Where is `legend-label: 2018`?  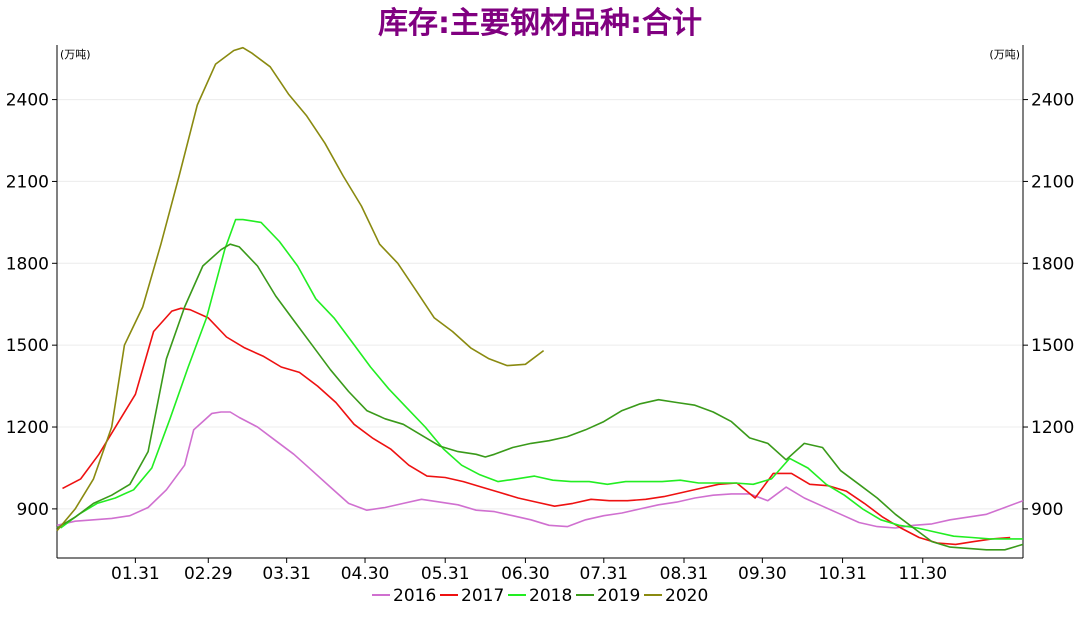 legend-label: 2018 is located at coordinates (550, 596).